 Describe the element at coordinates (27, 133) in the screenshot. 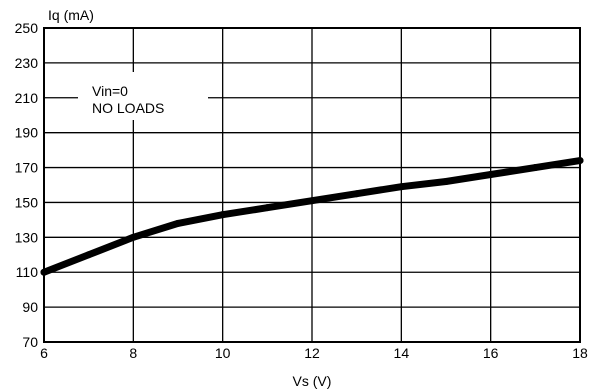

I see `y-tick-label: 190` at that location.